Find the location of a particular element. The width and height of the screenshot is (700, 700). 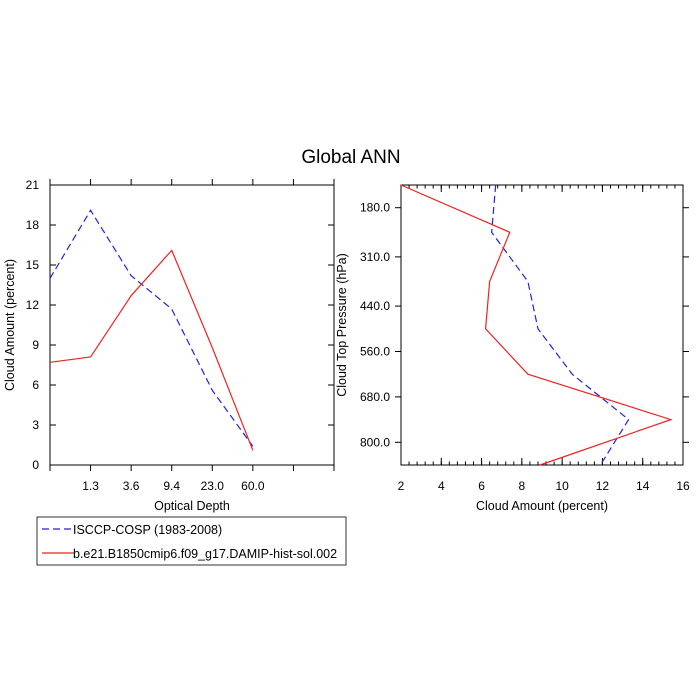

y-tick-label: 6 is located at coordinates (35, 385).